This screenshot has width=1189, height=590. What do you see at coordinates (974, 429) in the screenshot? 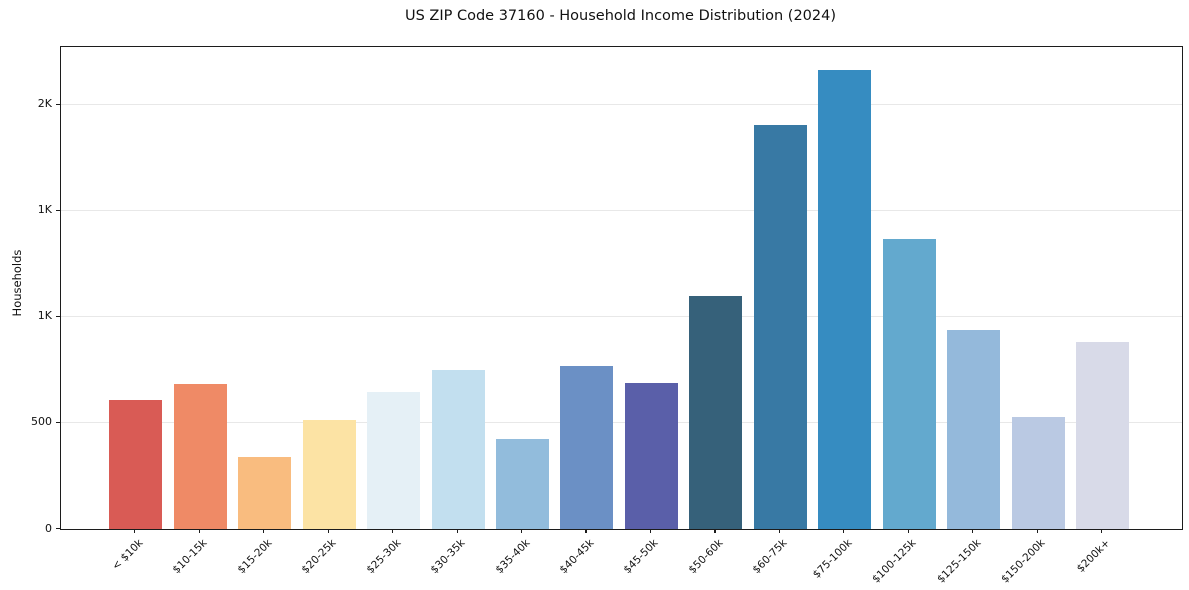
I see `bar-$125-150k` at bounding box center [974, 429].